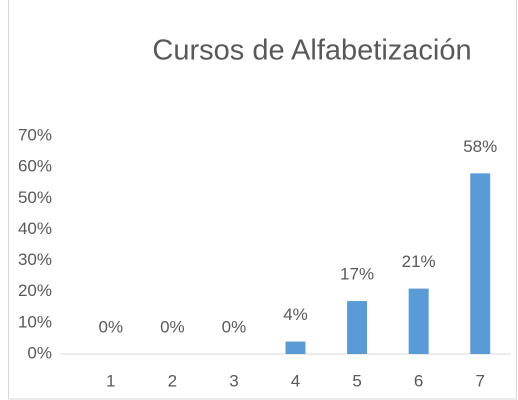 Image resolution: width=518 pixels, height=400 pixels. What do you see at coordinates (419, 261) in the screenshot?
I see `data-label: 21%` at bounding box center [419, 261].